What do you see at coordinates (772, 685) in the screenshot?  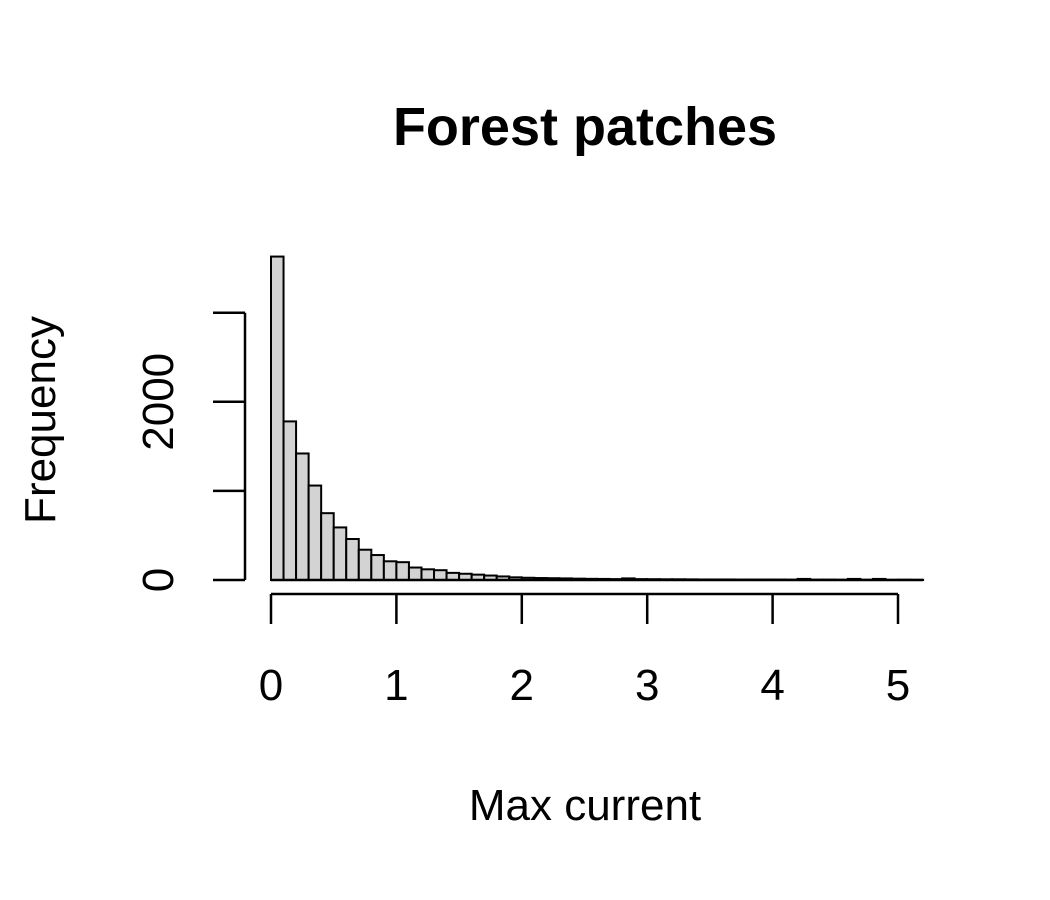 I see `x-tick-label: 4` at bounding box center [772, 685].